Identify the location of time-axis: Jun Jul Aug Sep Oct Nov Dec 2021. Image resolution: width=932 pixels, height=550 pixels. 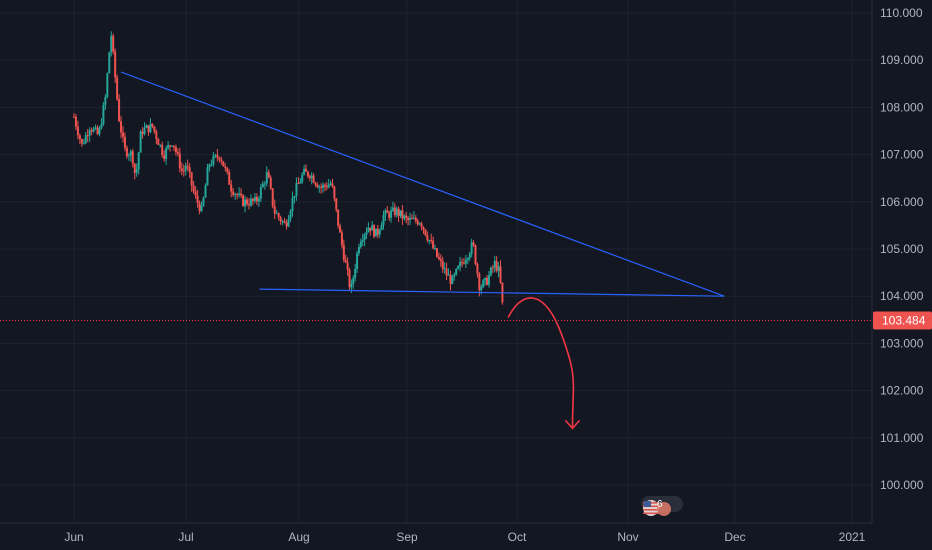
(436, 533).